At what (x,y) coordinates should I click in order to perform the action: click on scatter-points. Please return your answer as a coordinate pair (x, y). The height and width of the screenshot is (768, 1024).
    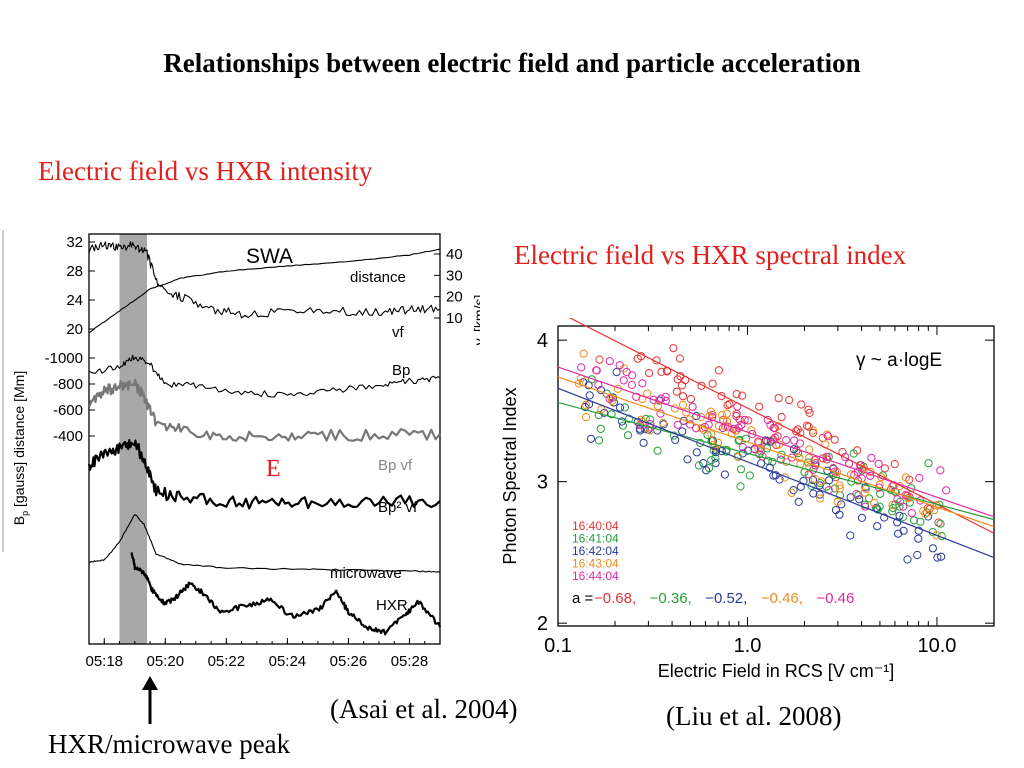
    Looking at the image, I should click on (762, 454).